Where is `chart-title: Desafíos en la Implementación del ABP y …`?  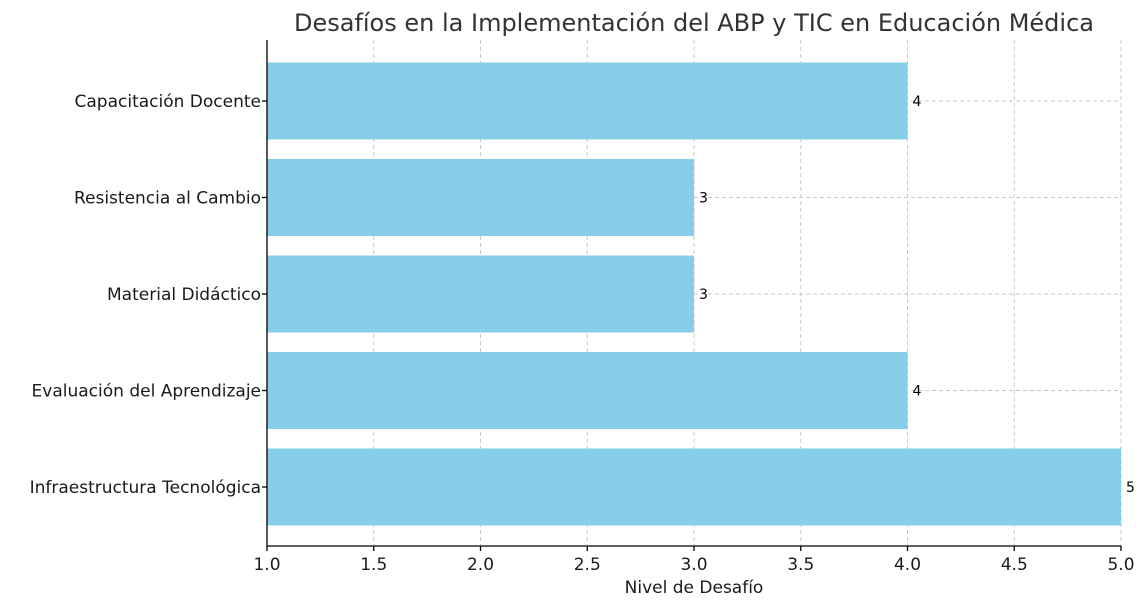
chart-title: Desafíos en la Implementación del ABP y … is located at coordinates (694, 23).